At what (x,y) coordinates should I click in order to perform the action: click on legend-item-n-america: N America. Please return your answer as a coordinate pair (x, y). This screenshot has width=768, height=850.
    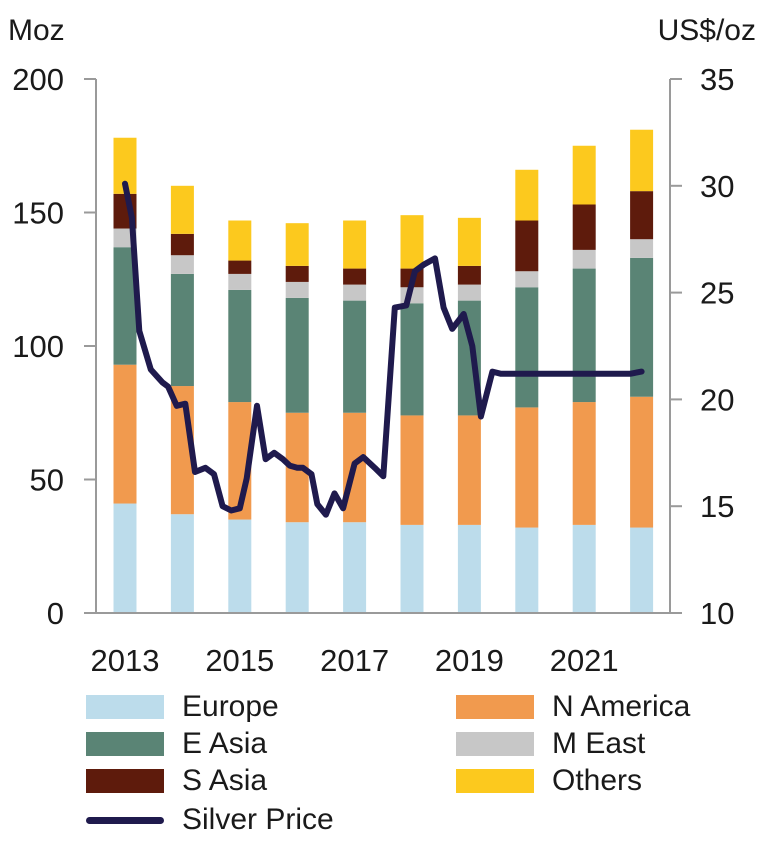
    Looking at the image, I should click on (573, 707).